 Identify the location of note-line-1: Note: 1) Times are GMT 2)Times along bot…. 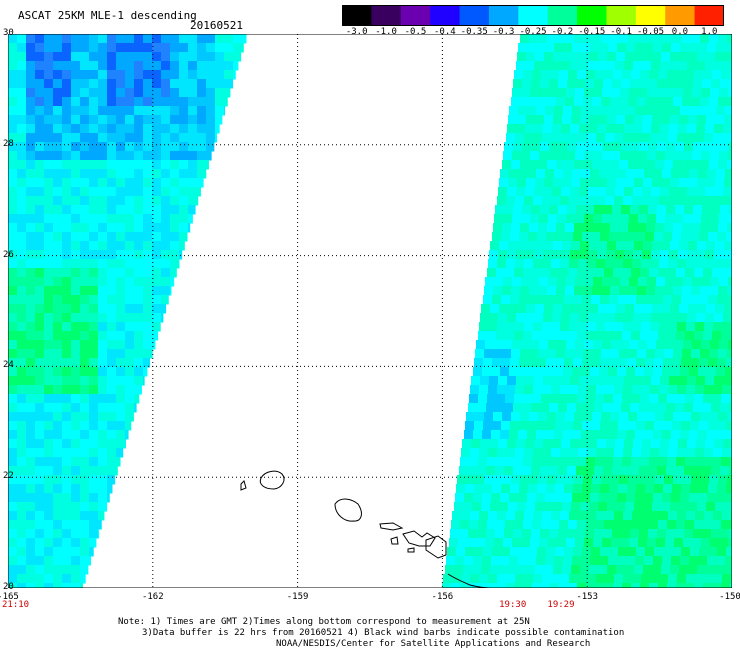
(324, 622).